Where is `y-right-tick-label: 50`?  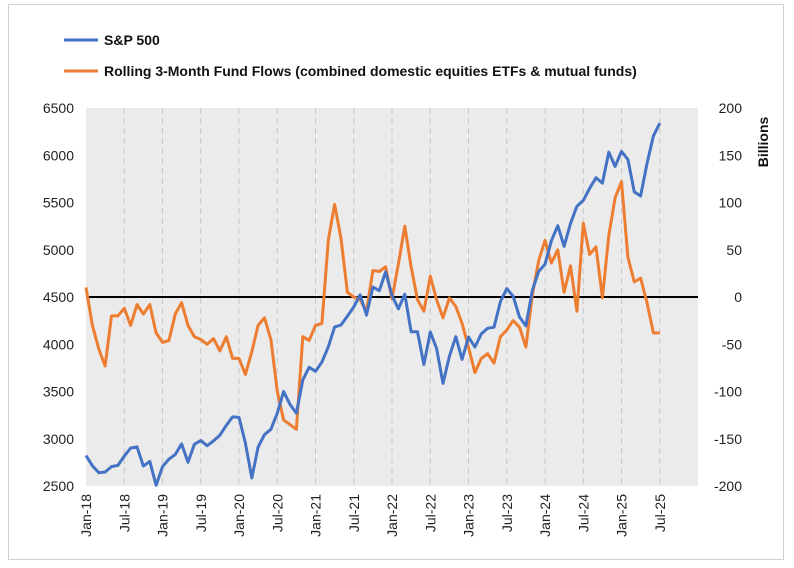 y-right-tick-label: 50 is located at coordinates (734, 250).